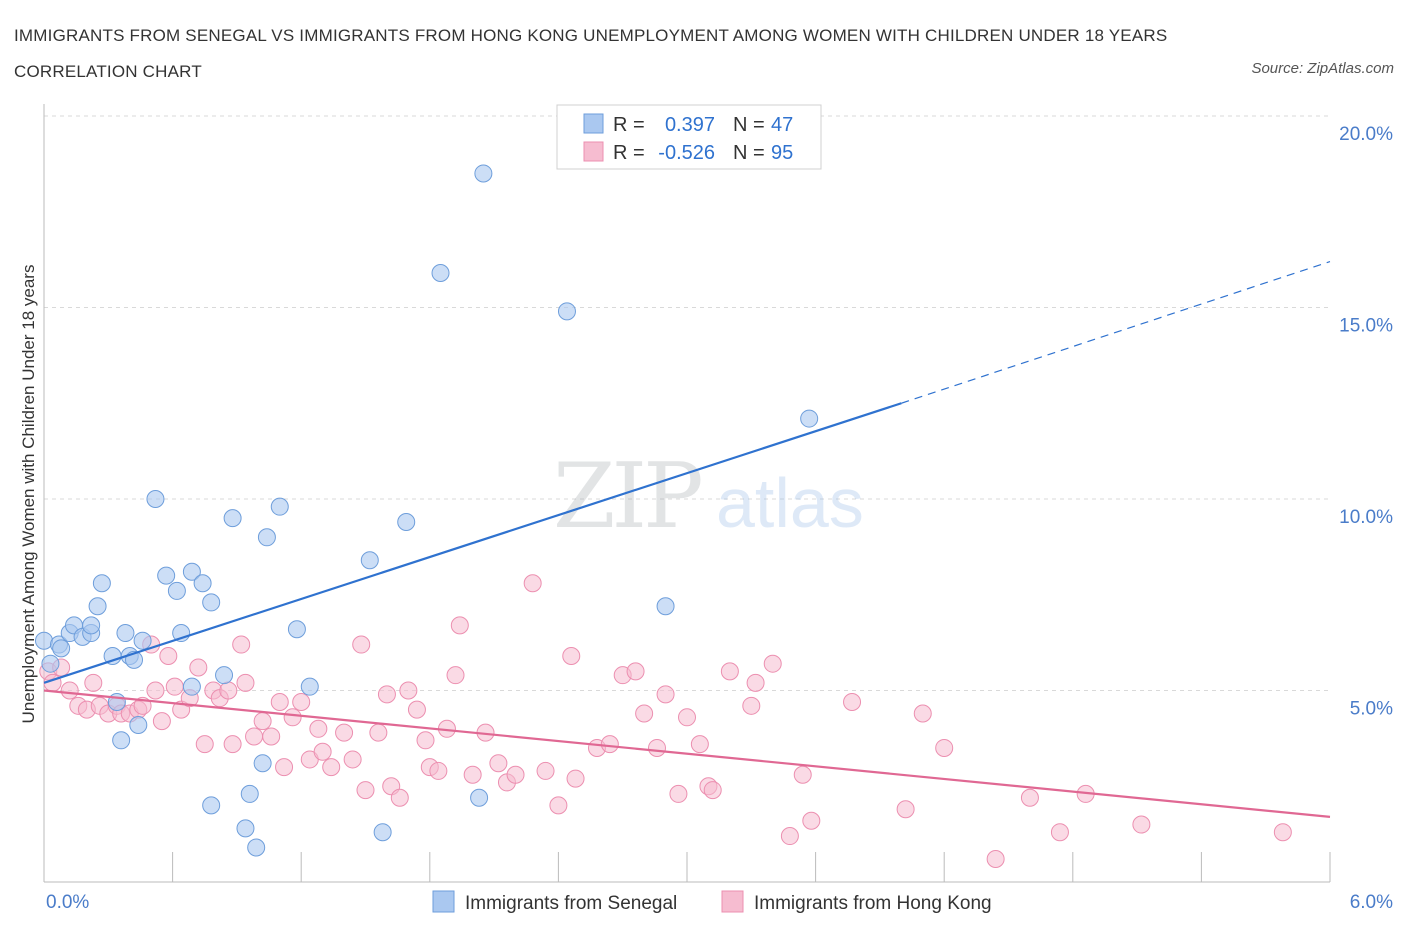  What do you see at coordinates (443, 901) in the screenshot?
I see `bottom-legend-senegal-swatch` at bounding box center [443, 901].